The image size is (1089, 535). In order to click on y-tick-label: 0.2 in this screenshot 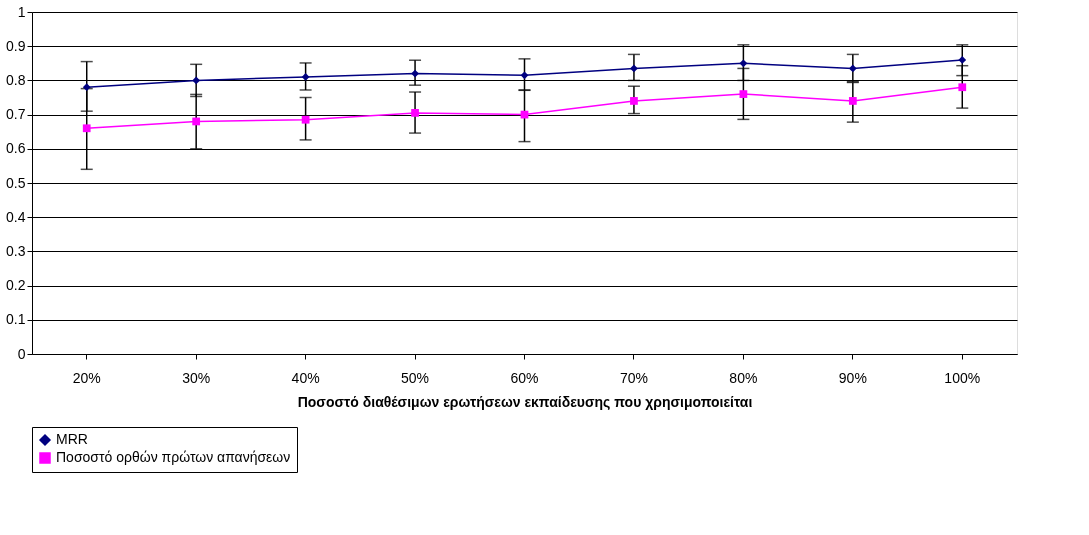, I will do `click(16, 285)`.